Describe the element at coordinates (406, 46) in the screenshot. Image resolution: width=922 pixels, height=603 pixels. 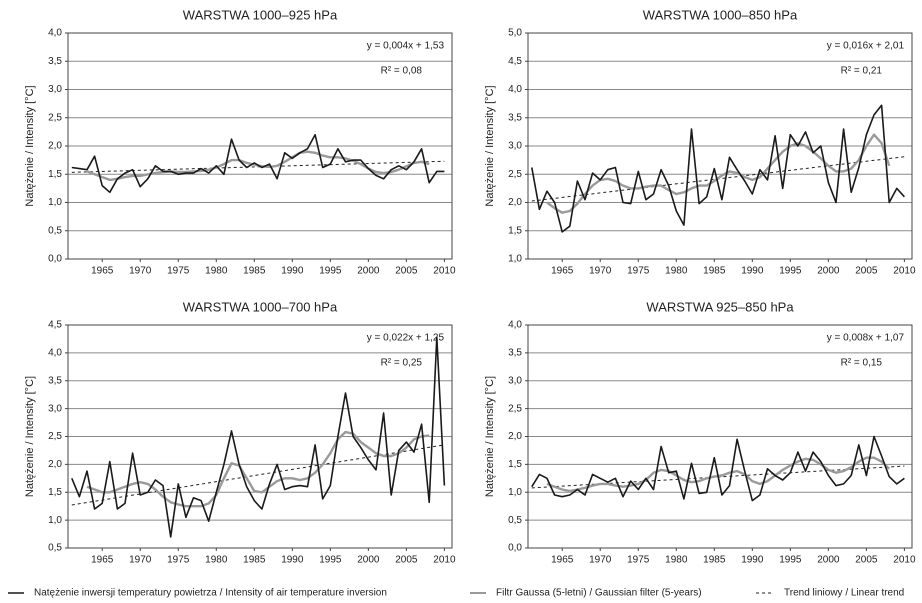
I see `trend-equation: y = 0,004x + 1,53` at that location.